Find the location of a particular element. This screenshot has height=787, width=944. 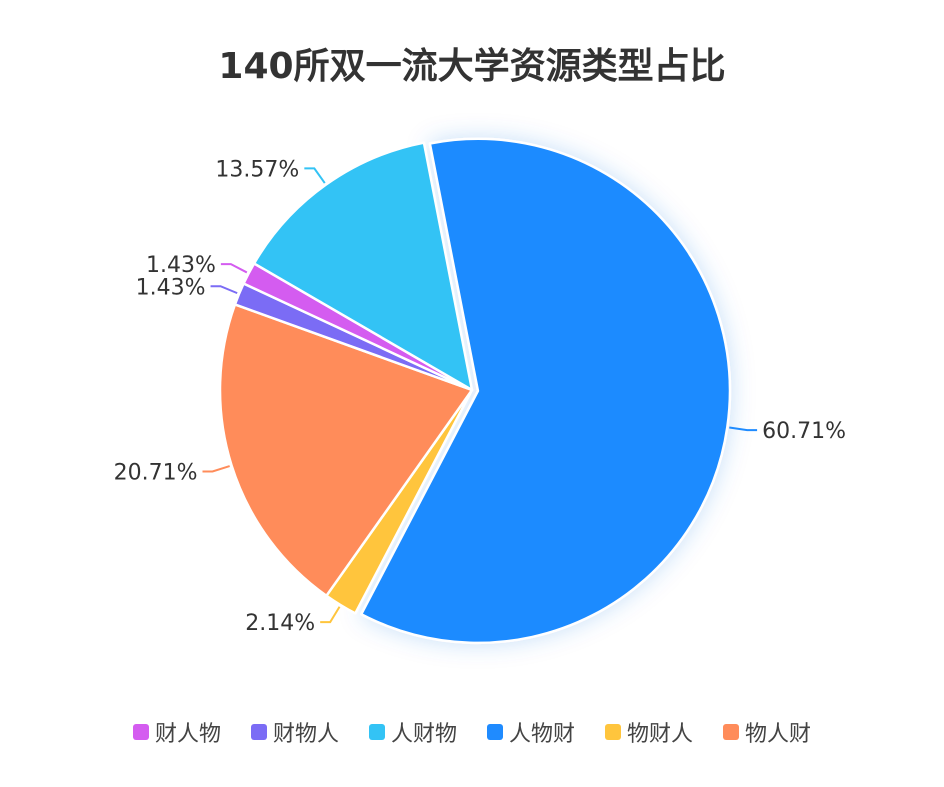

leader-line-物财人 is located at coordinates (330, 615).